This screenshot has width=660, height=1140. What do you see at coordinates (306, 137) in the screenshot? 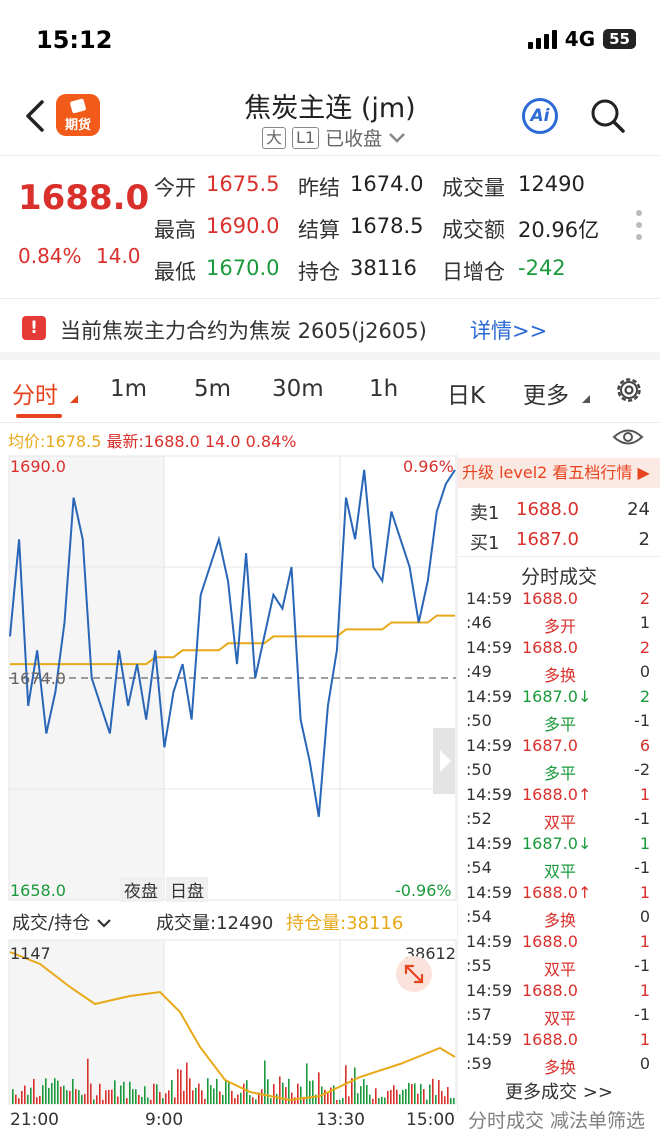
I see `tag-level: L1` at bounding box center [306, 137].